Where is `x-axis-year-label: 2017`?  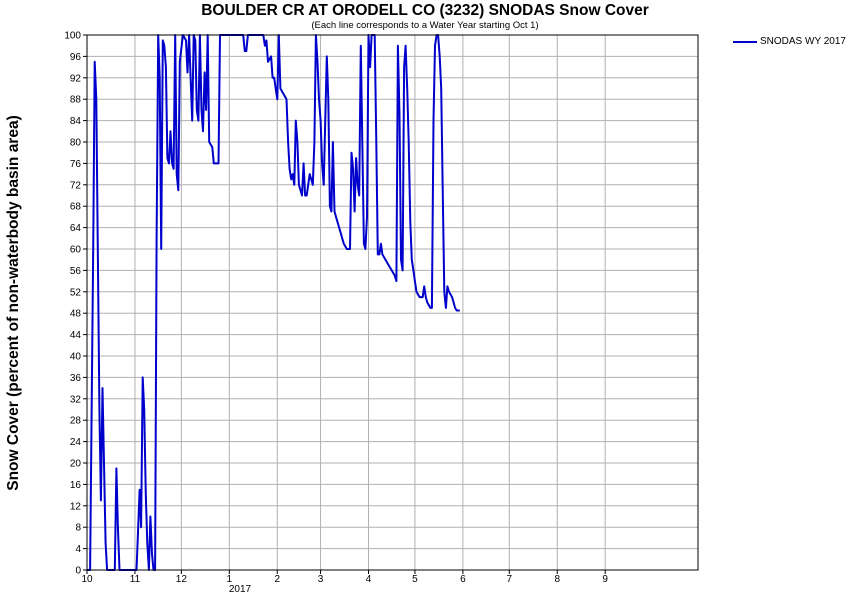
x-axis-year-label: 2017 is located at coordinates (240, 589).